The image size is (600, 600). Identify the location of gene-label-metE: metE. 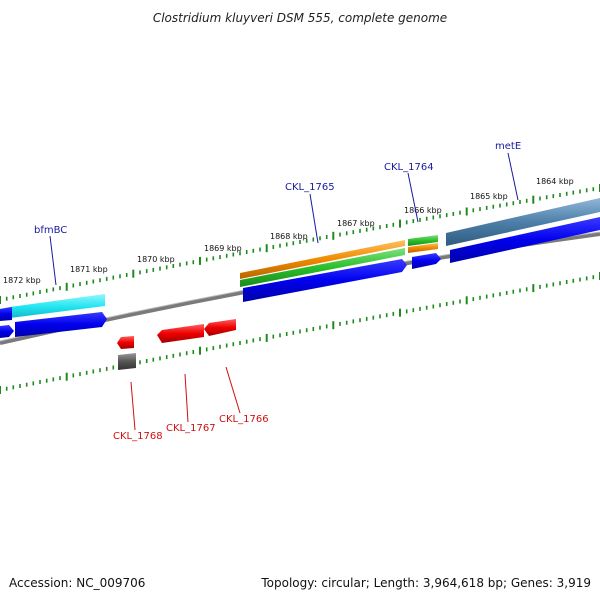
(508, 146).